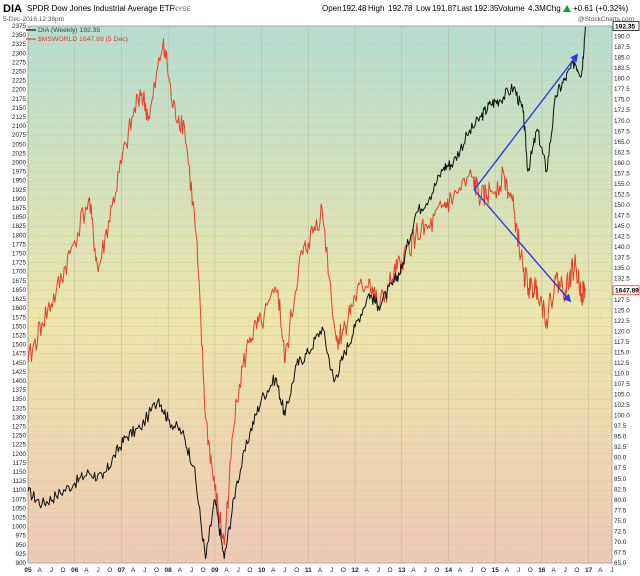 The width and height of the screenshot is (640, 576). Describe the element at coordinates (606, 19) in the screenshot. I see `brand-label: @StockCharts.com` at that location.